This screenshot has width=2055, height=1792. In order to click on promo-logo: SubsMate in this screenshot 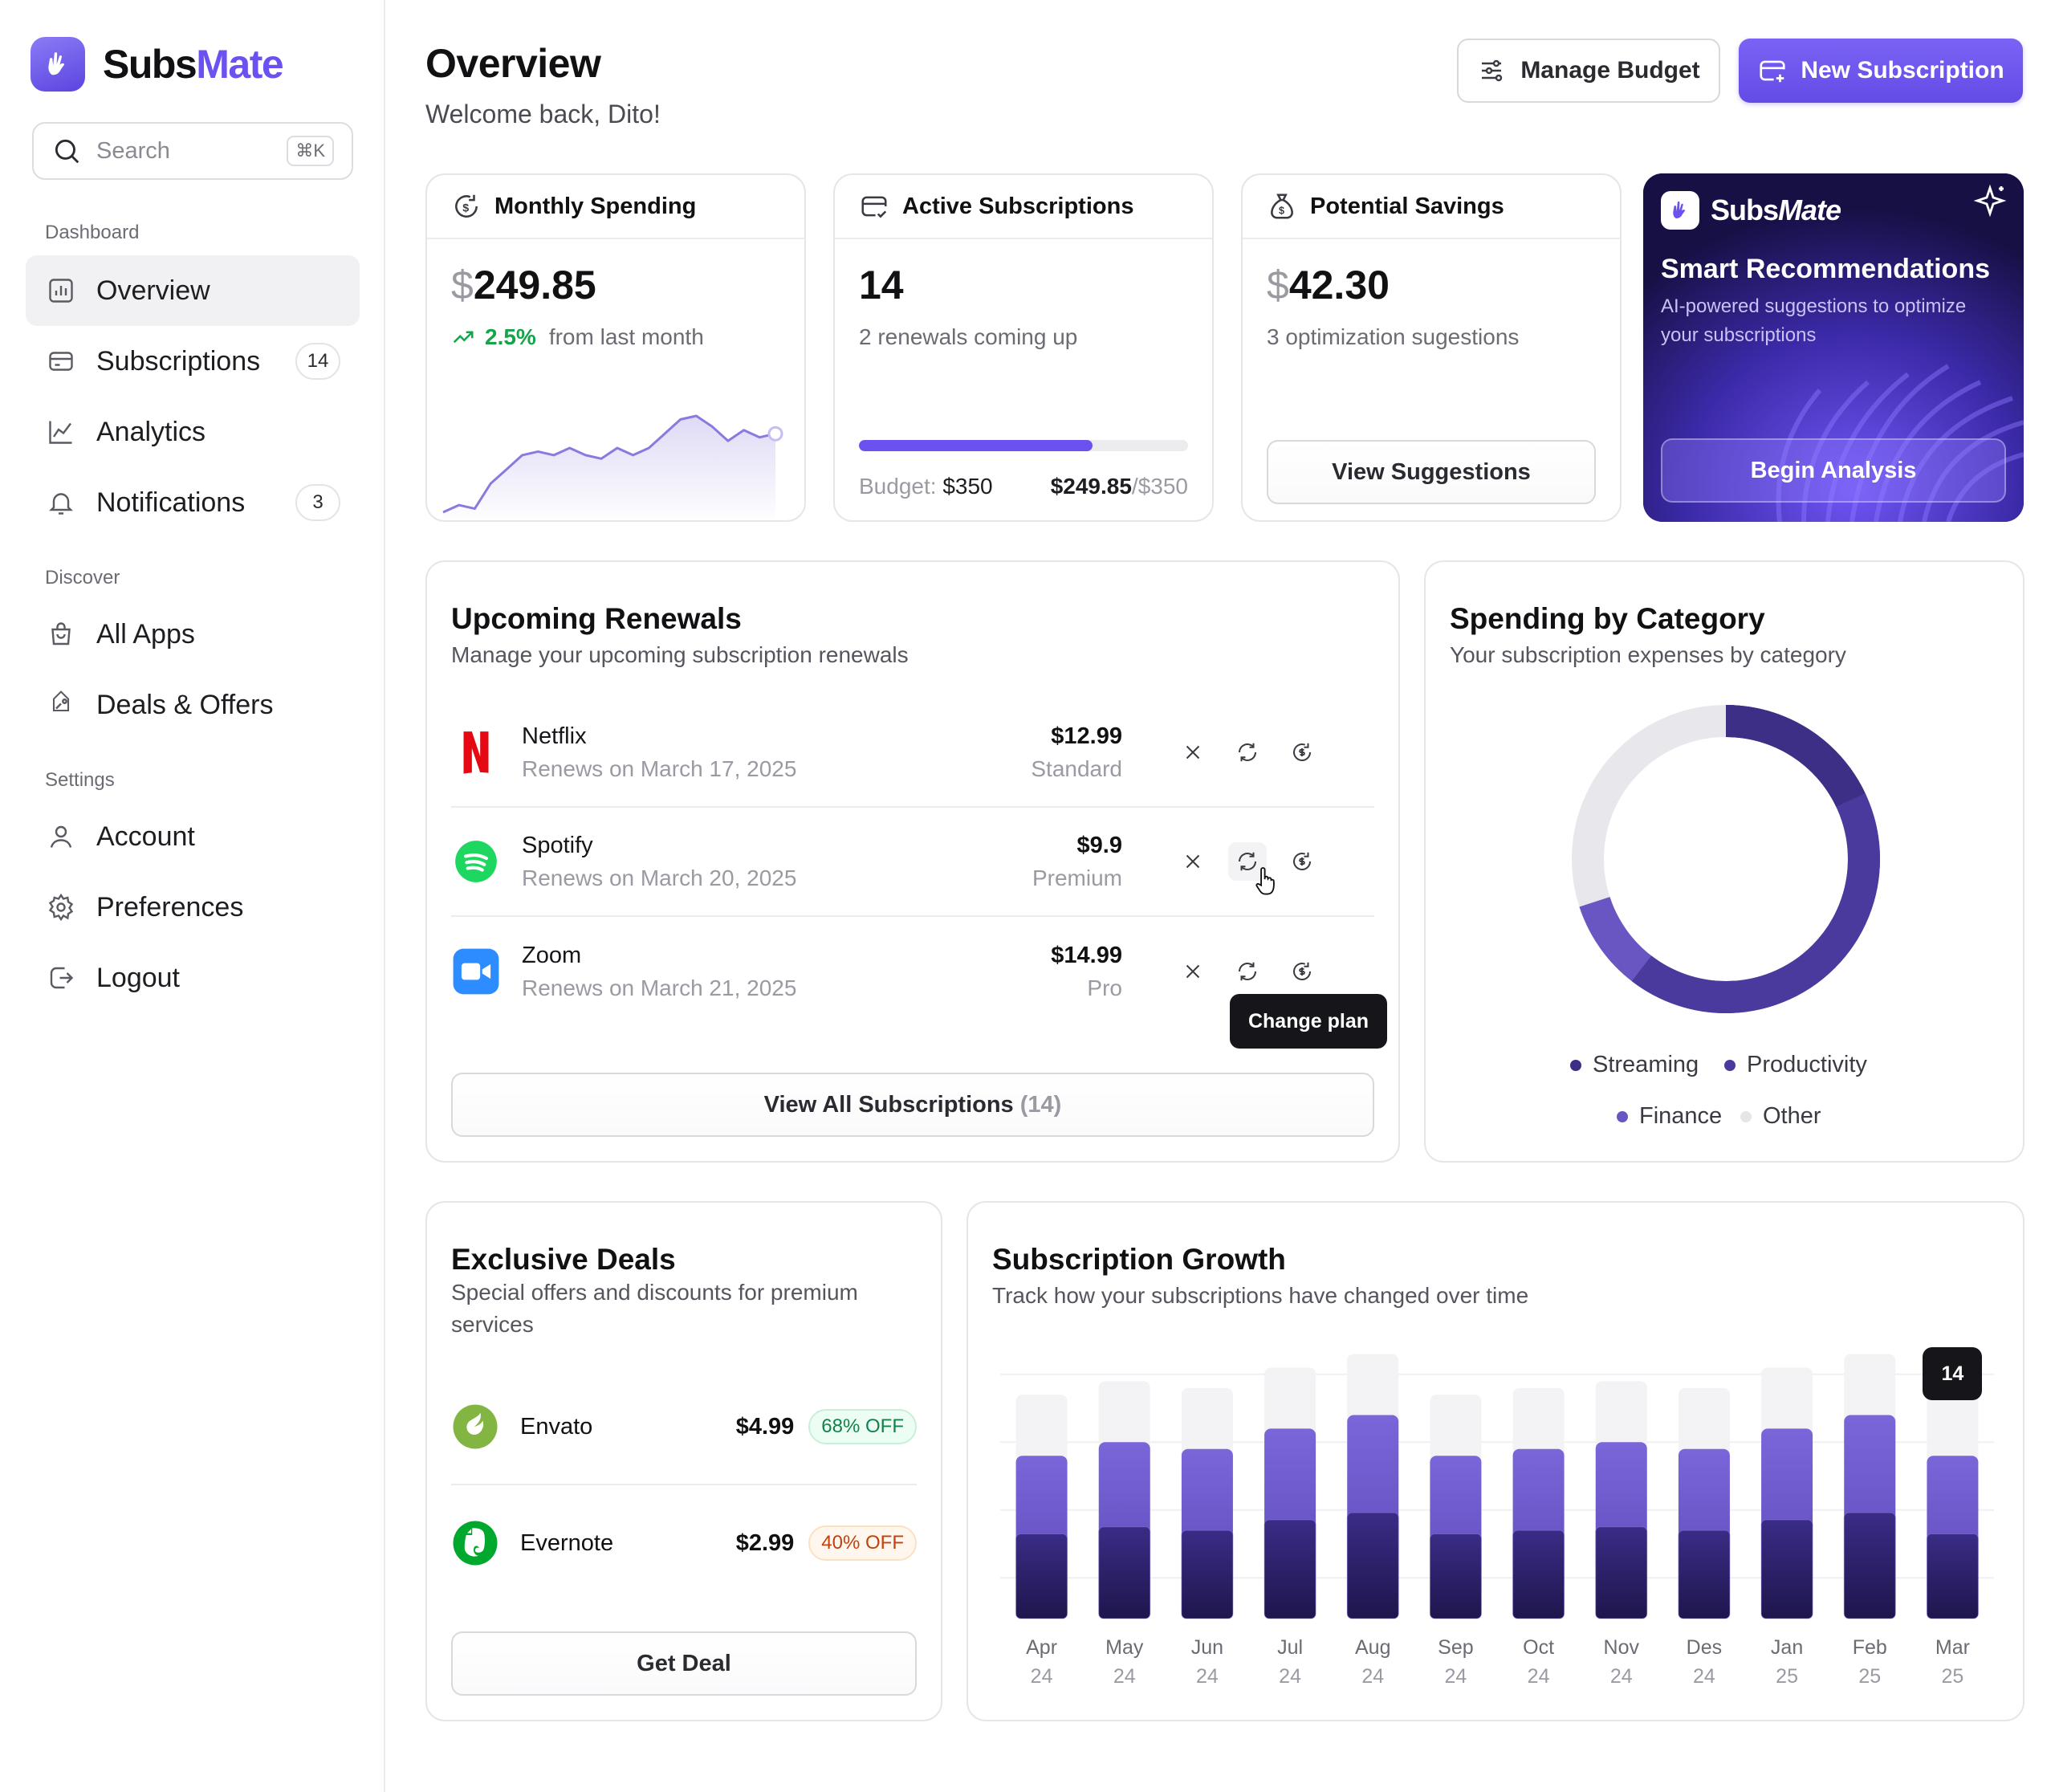, I will do `click(1751, 210)`.